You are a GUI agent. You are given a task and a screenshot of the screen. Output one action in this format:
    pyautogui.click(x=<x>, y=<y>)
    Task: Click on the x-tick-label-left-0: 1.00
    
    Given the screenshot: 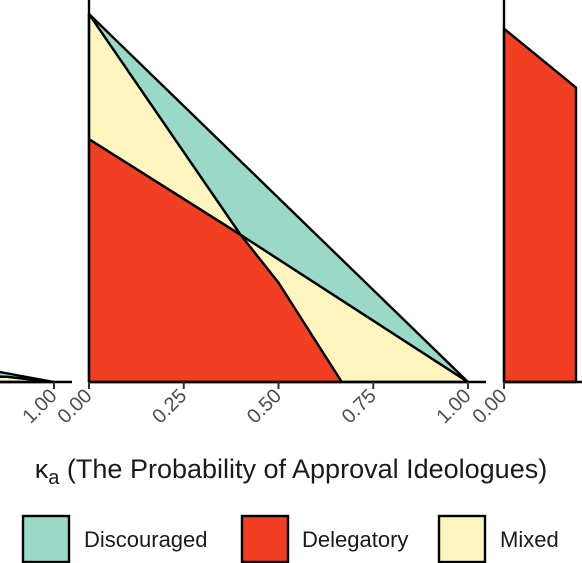 What is the action you would take?
    pyautogui.click(x=39, y=406)
    